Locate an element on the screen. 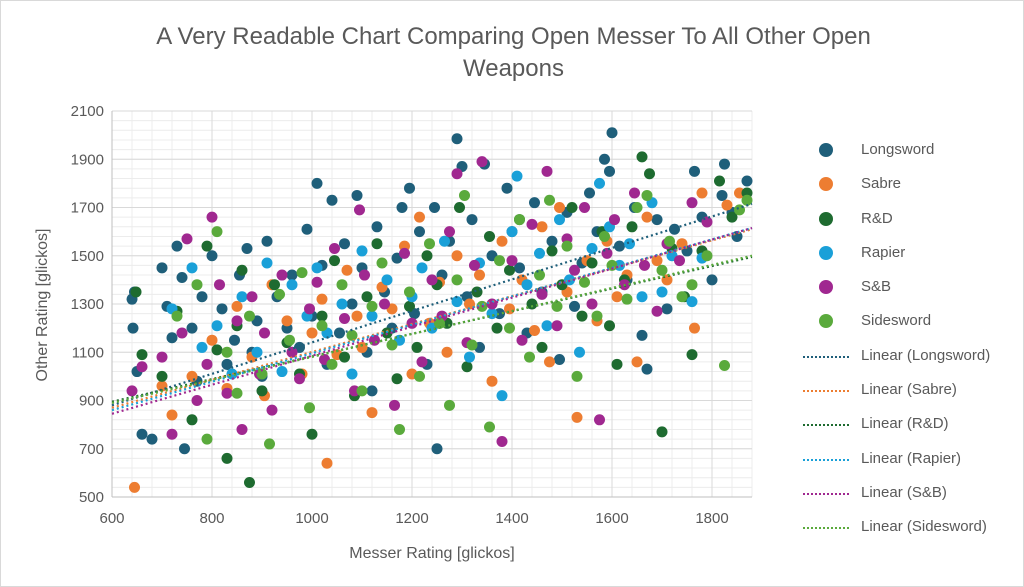  legend-item: Linear (S&B) is located at coordinates (908, 494).